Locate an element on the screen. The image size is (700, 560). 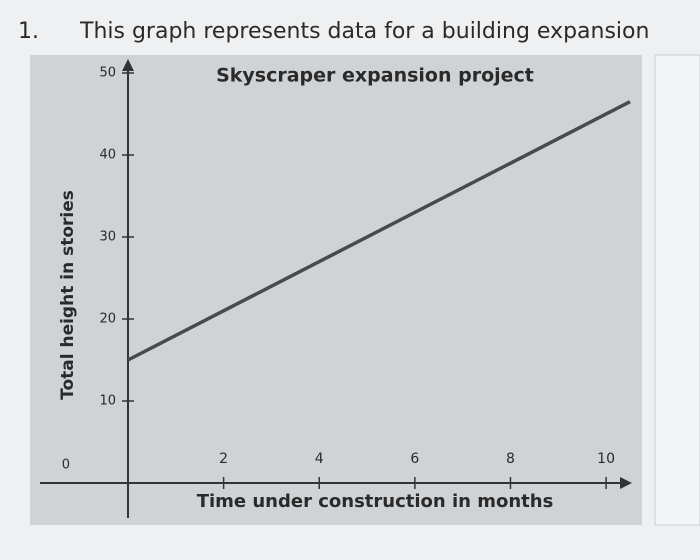
x-tick-label: 2 is located at coordinates (223, 459).